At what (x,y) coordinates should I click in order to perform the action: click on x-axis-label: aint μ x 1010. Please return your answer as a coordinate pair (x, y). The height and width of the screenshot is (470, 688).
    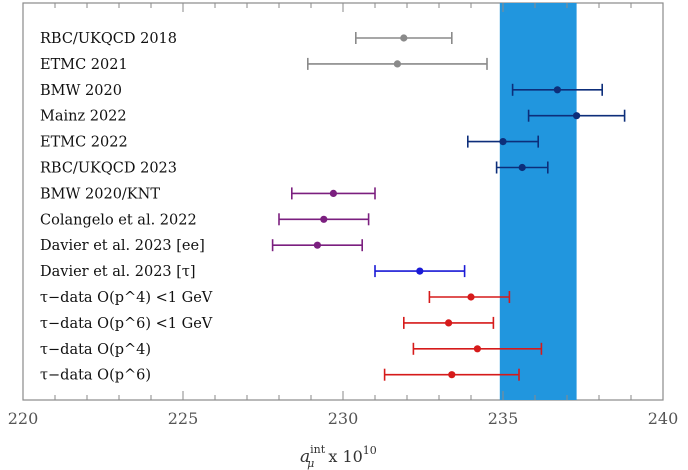
    Looking at the image, I should click on (338, 456).